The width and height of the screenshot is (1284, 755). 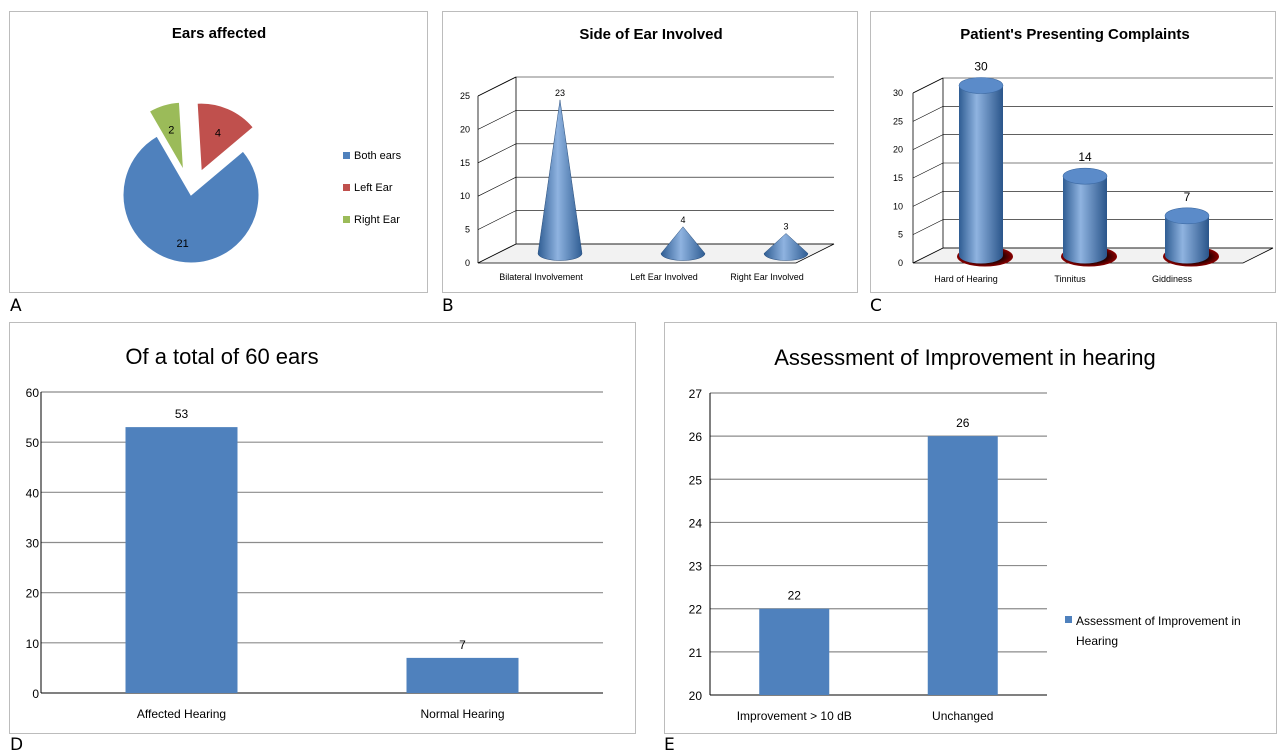 I want to click on chart-c-xtick: Giddiness, so click(x=1172, y=279).